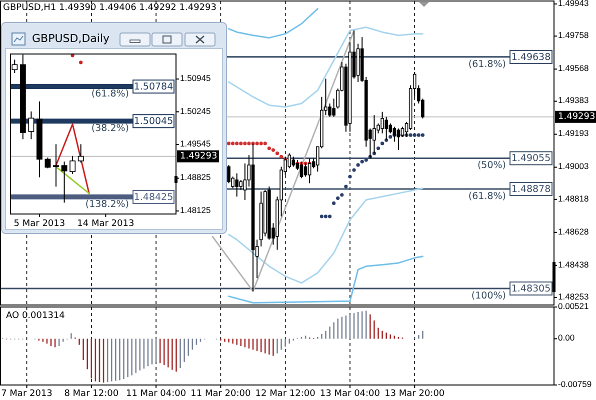 The width and height of the screenshot is (596, 400). What do you see at coordinates (531, 158) in the screenshot?
I see `ref-line-label: 1.49055` at bounding box center [531, 158].